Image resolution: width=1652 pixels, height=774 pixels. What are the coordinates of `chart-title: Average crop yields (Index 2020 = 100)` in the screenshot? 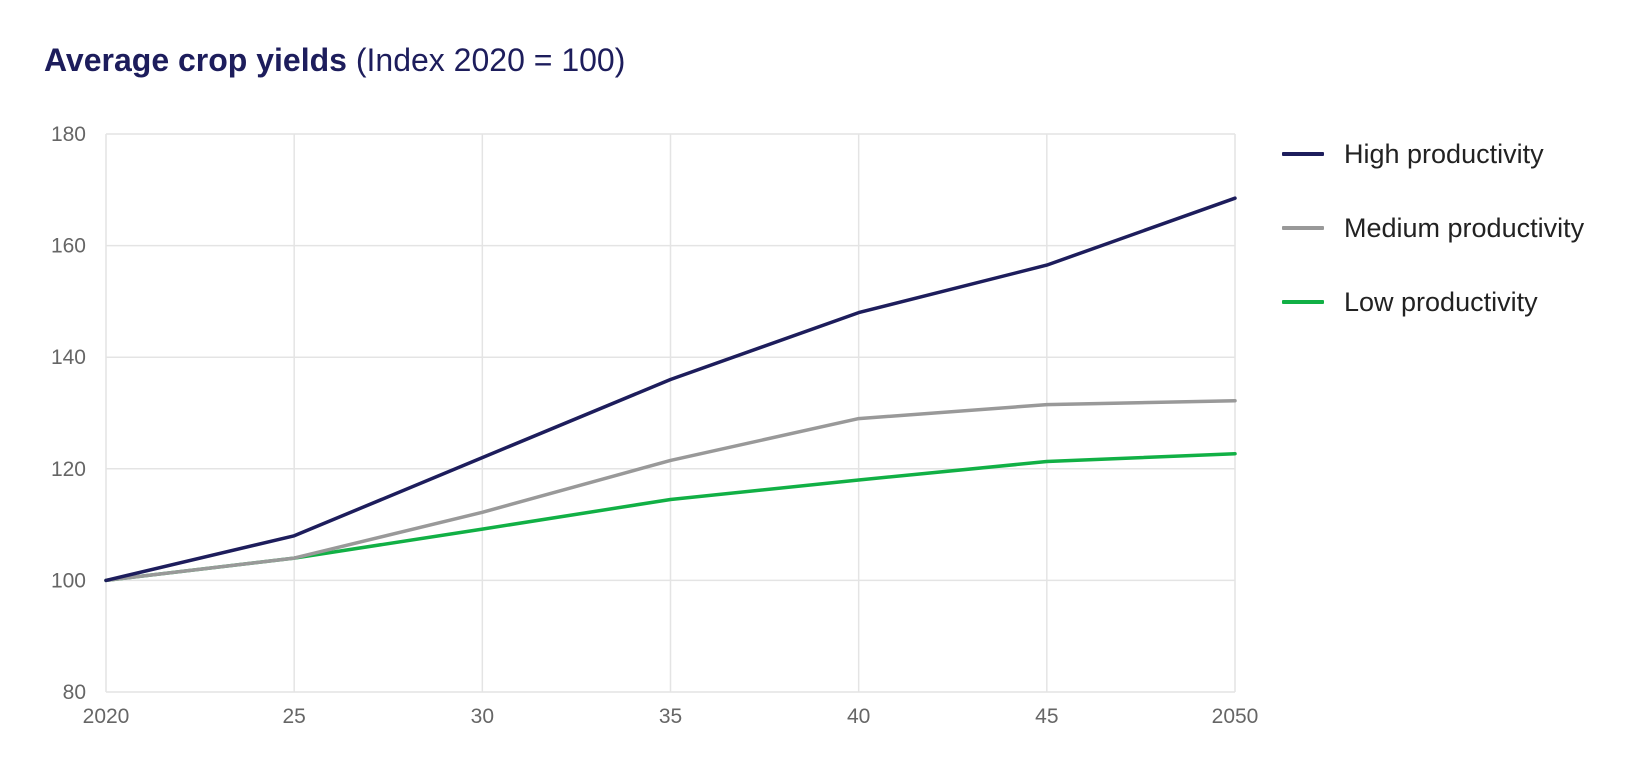 It's located at (334, 60).